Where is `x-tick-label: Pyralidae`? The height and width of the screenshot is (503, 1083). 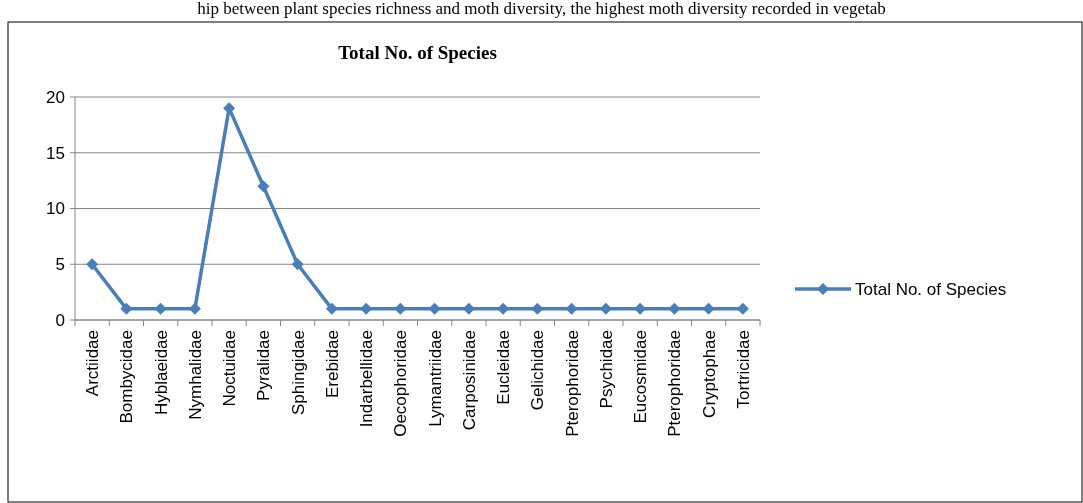 x-tick-label: Pyralidae is located at coordinates (264, 365).